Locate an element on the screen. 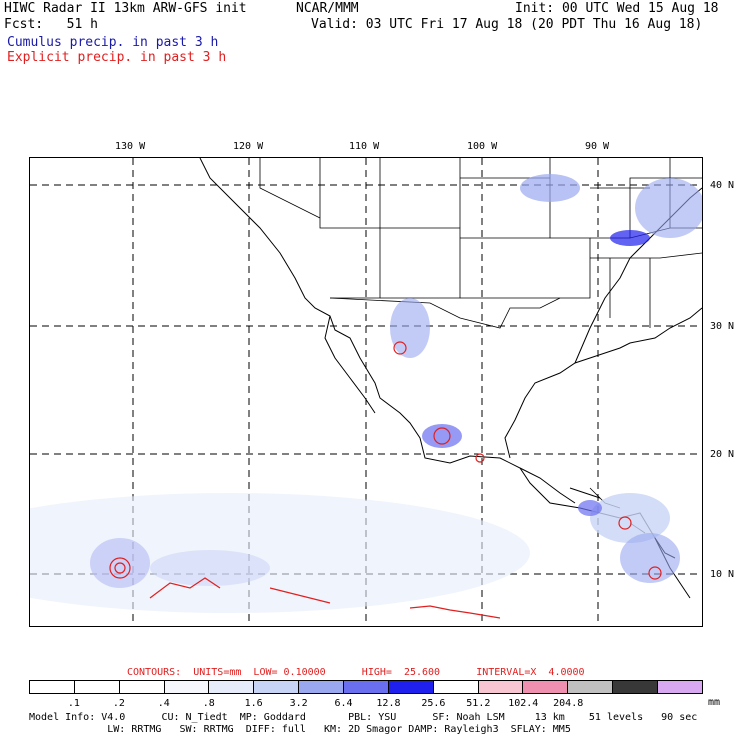 This screenshot has height=740, width=740. lon-label-90w: 90 W is located at coordinates (597, 146).